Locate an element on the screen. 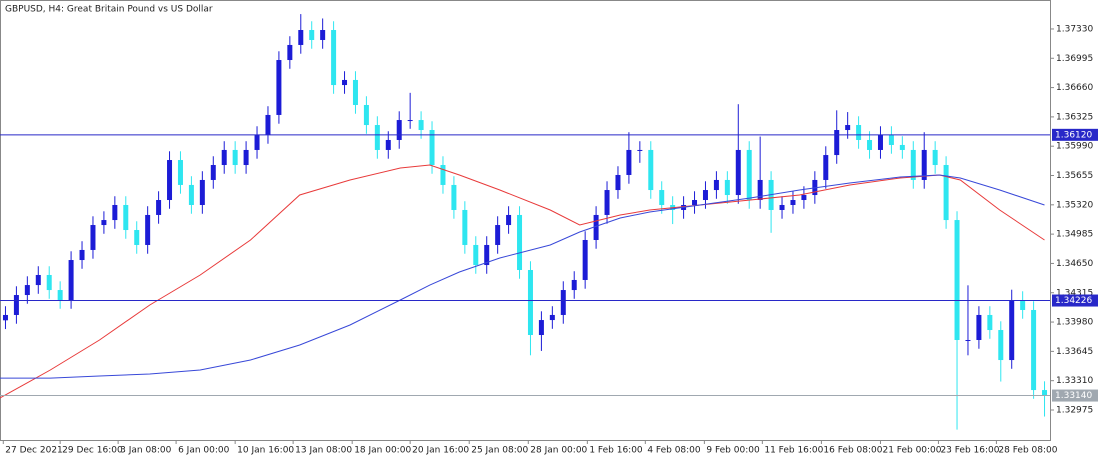  y-tick-label: 1.35990 is located at coordinates (1074, 147).